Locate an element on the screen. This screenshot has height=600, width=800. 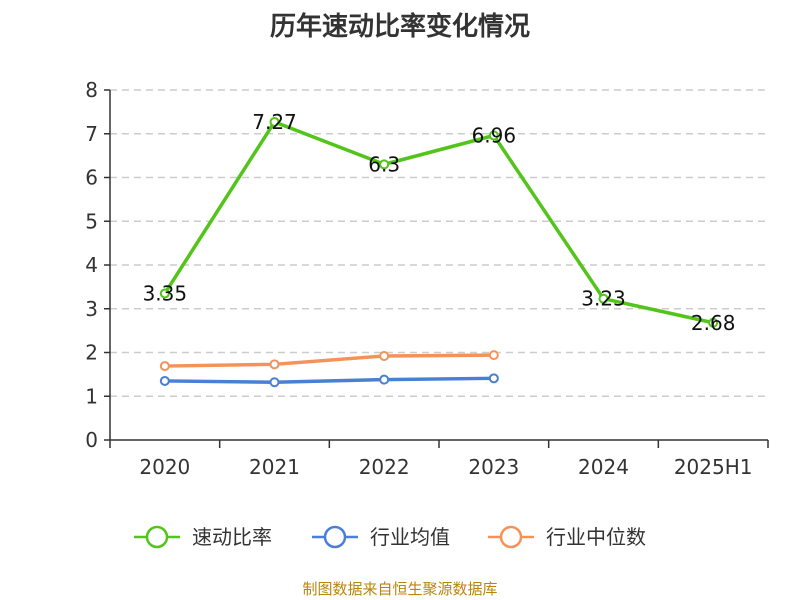
legend-label: 速动比率 is located at coordinates (232, 537).